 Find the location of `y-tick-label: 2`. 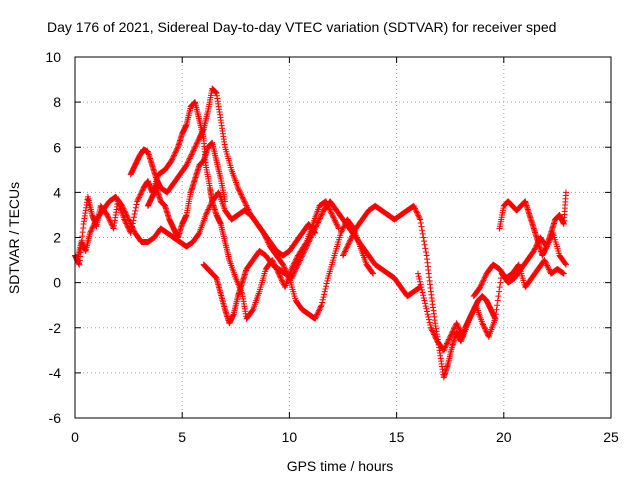

y-tick-label: 2 is located at coordinates (57, 238).